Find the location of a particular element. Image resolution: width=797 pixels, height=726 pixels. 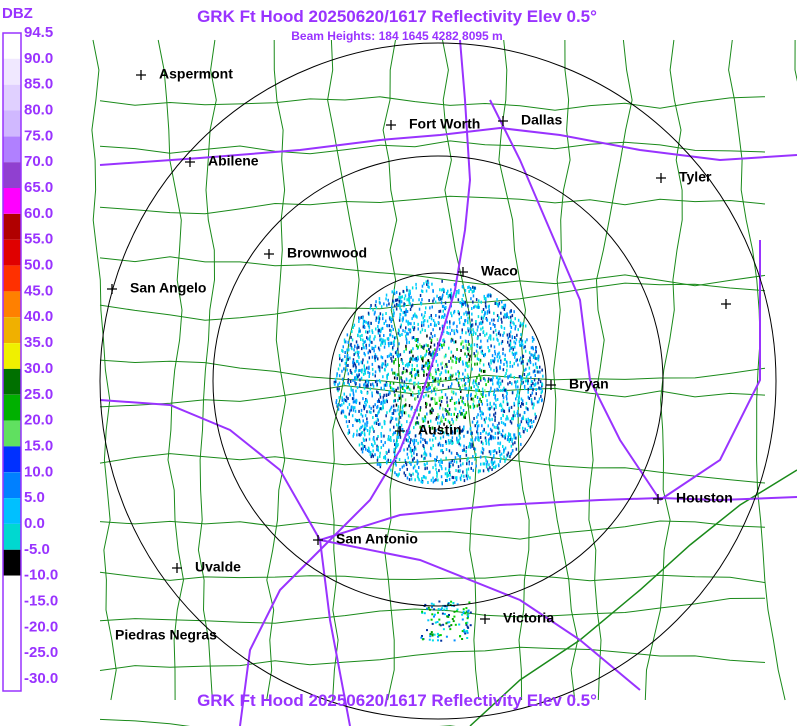

radar-echo is located at coordinates (438, 460).